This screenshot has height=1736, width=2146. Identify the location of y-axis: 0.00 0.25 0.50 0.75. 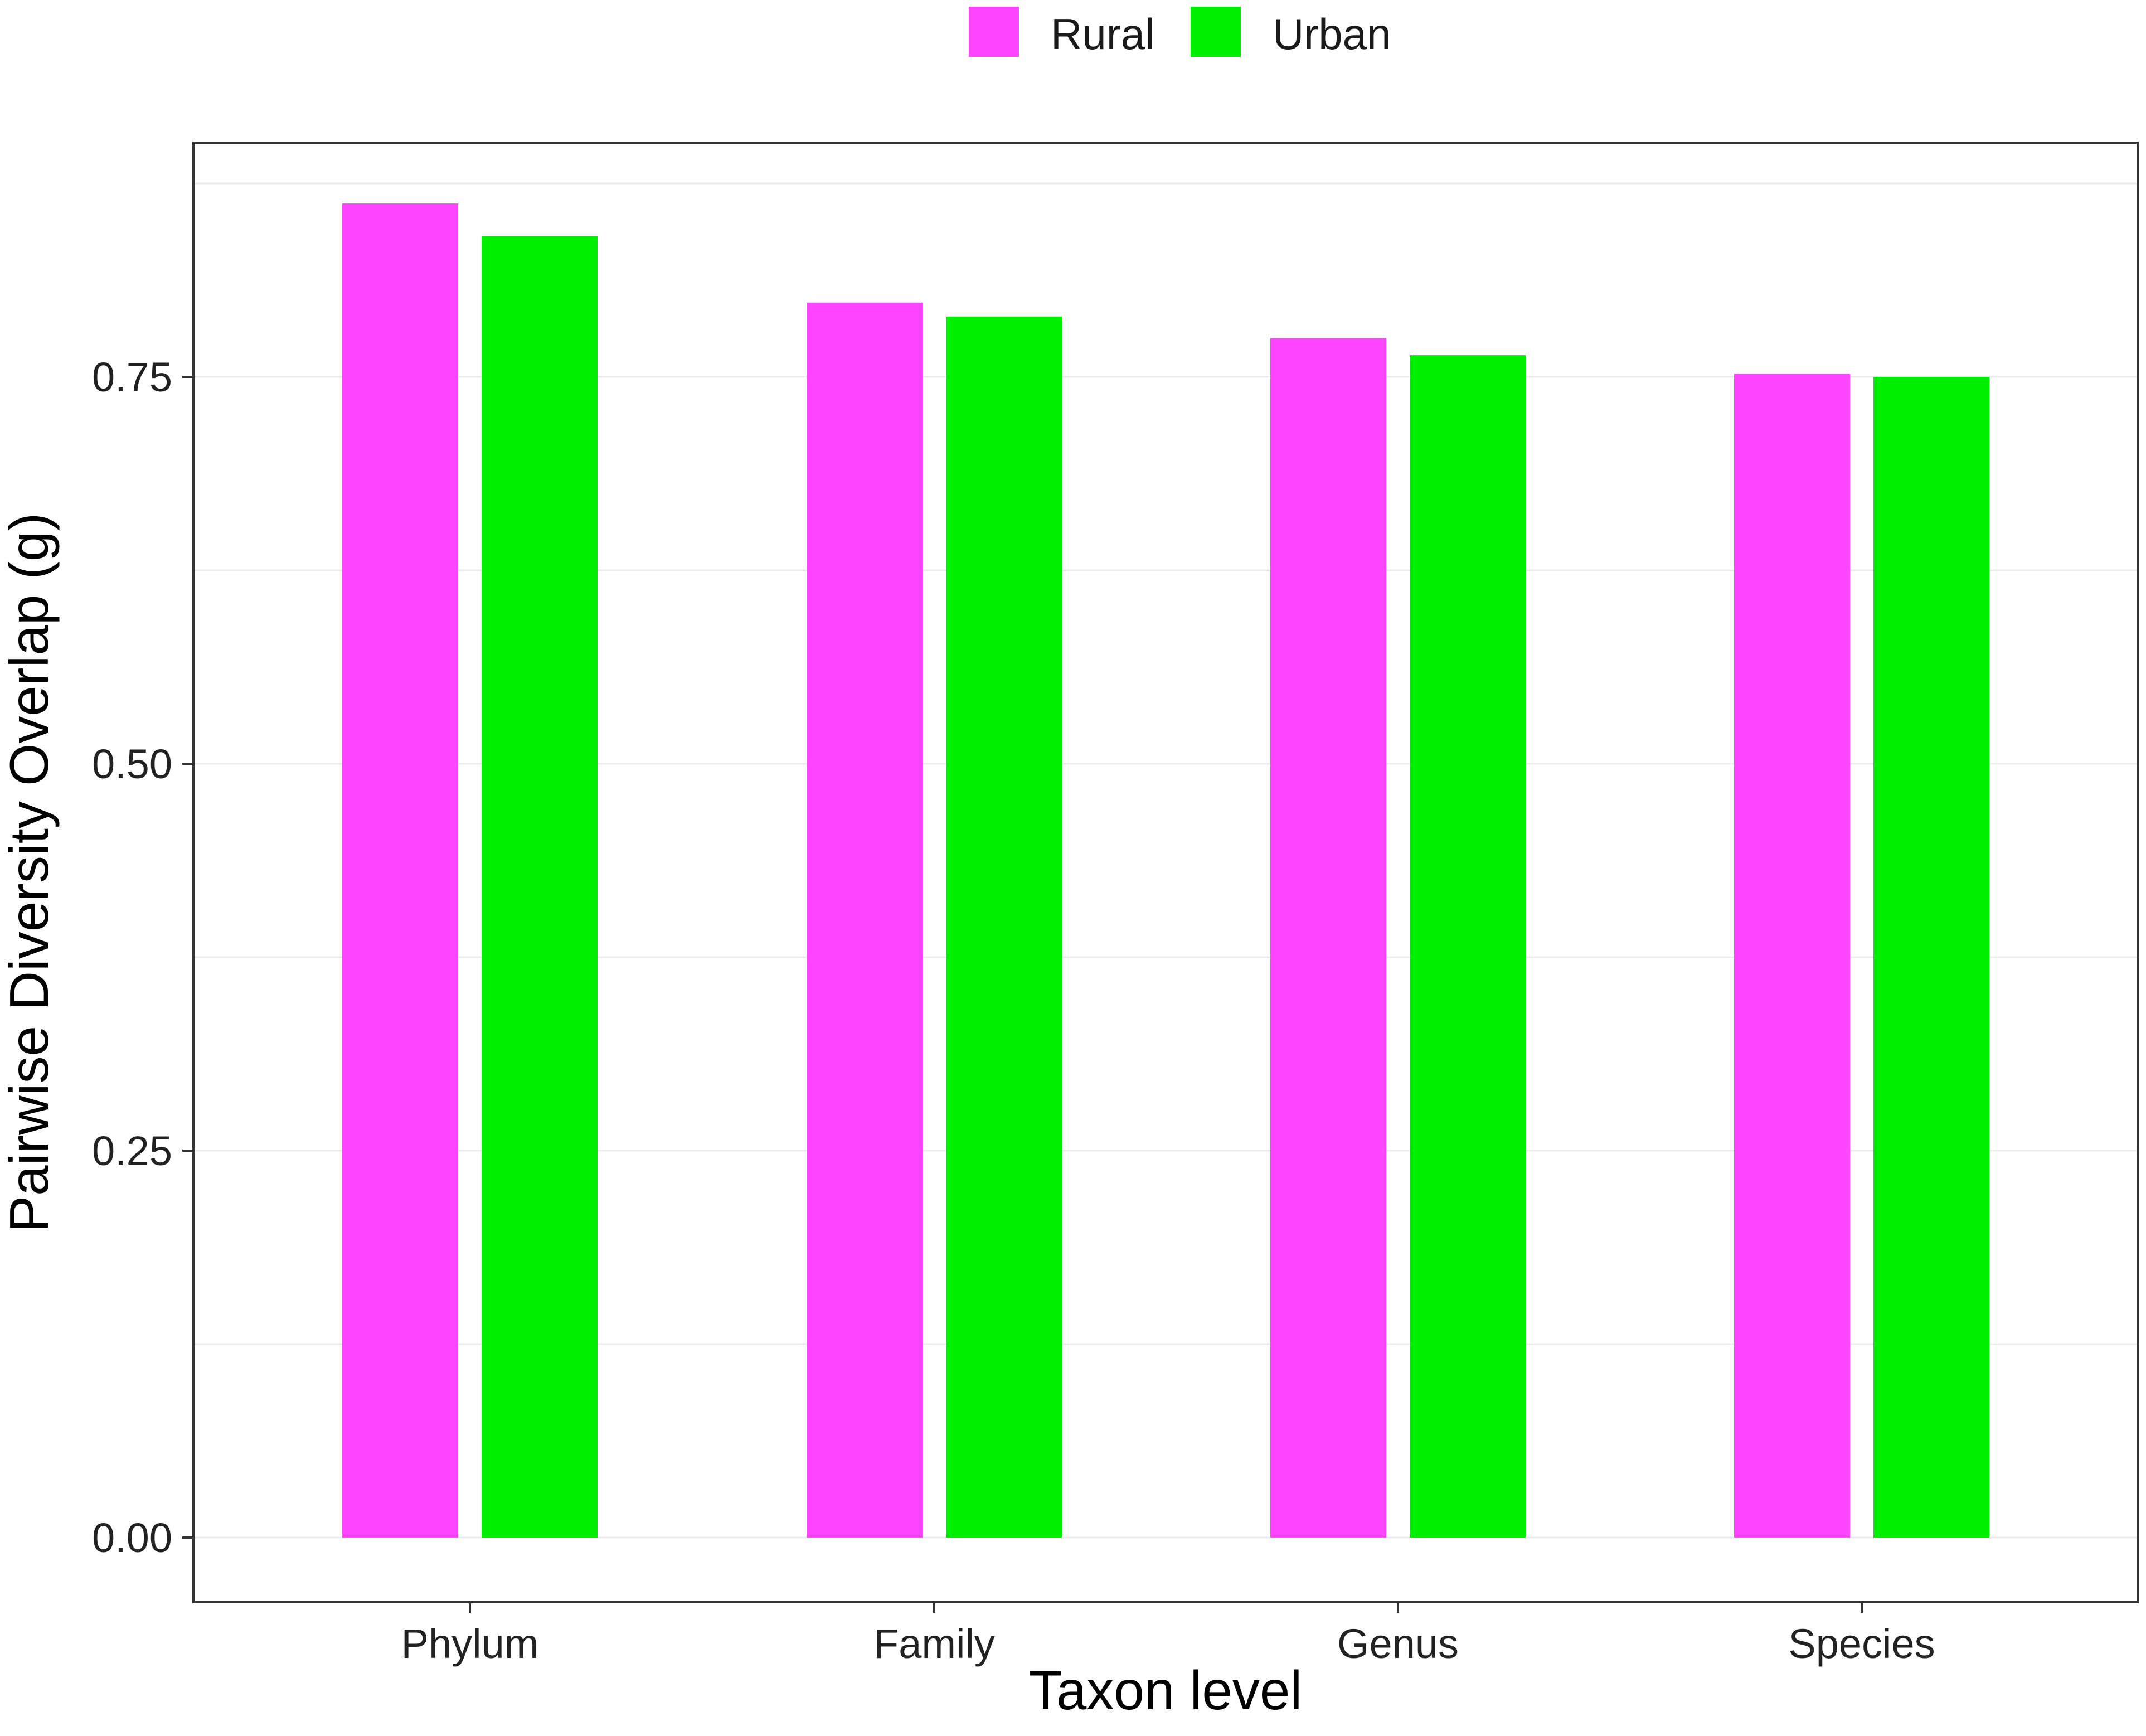
(142, 958).